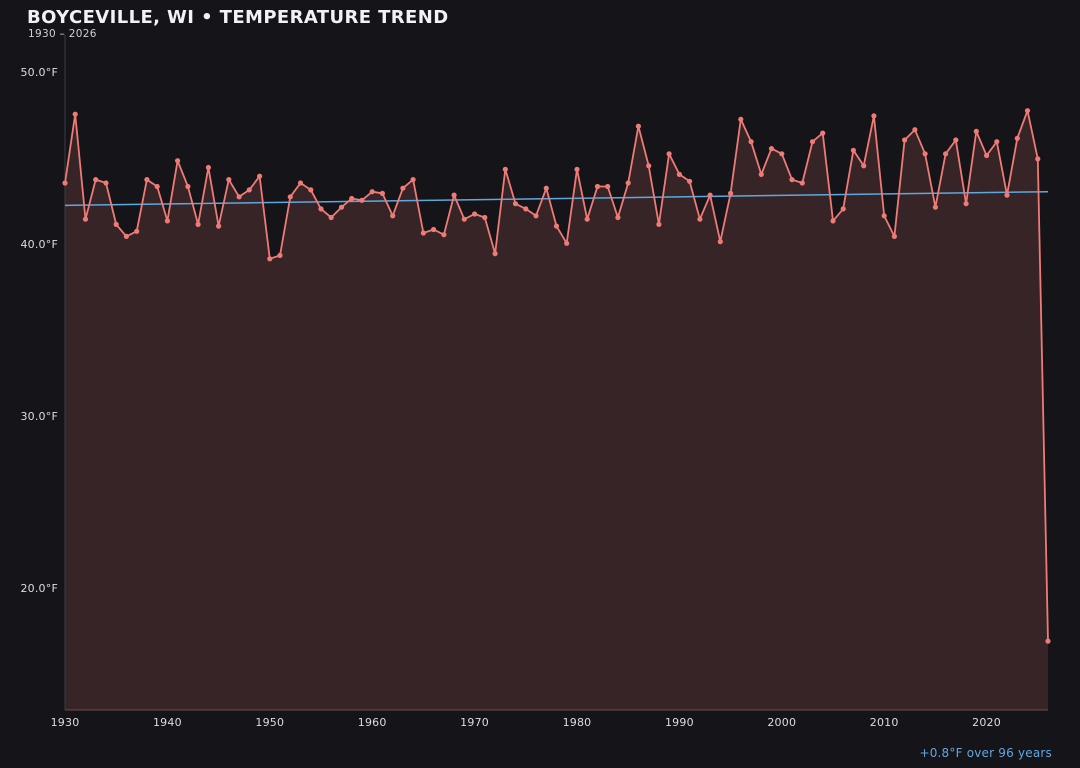 This screenshot has width=1080, height=768. Describe the element at coordinates (649, 166) in the screenshot. I see `data-point-1987` at that location.